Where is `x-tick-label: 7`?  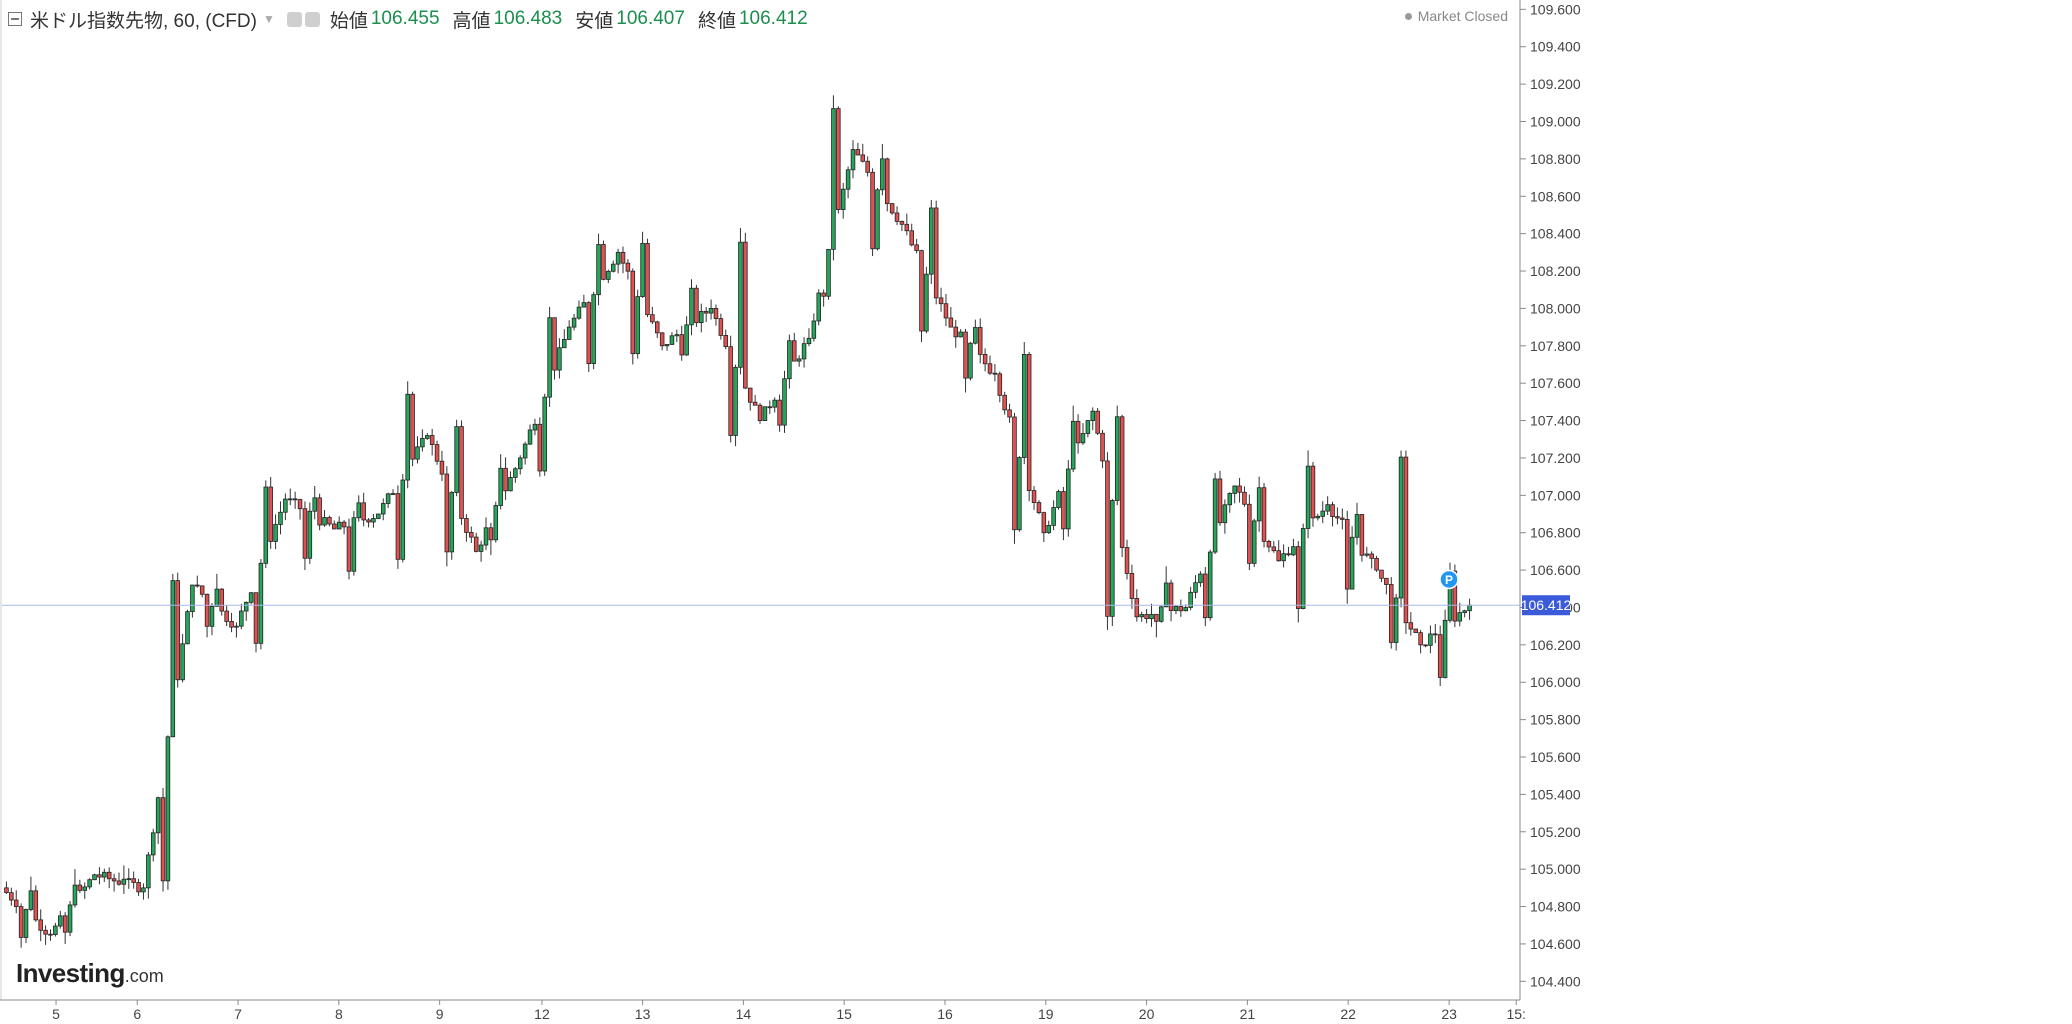 x-tick-label: 7 is located at coordinates (238, 1014).